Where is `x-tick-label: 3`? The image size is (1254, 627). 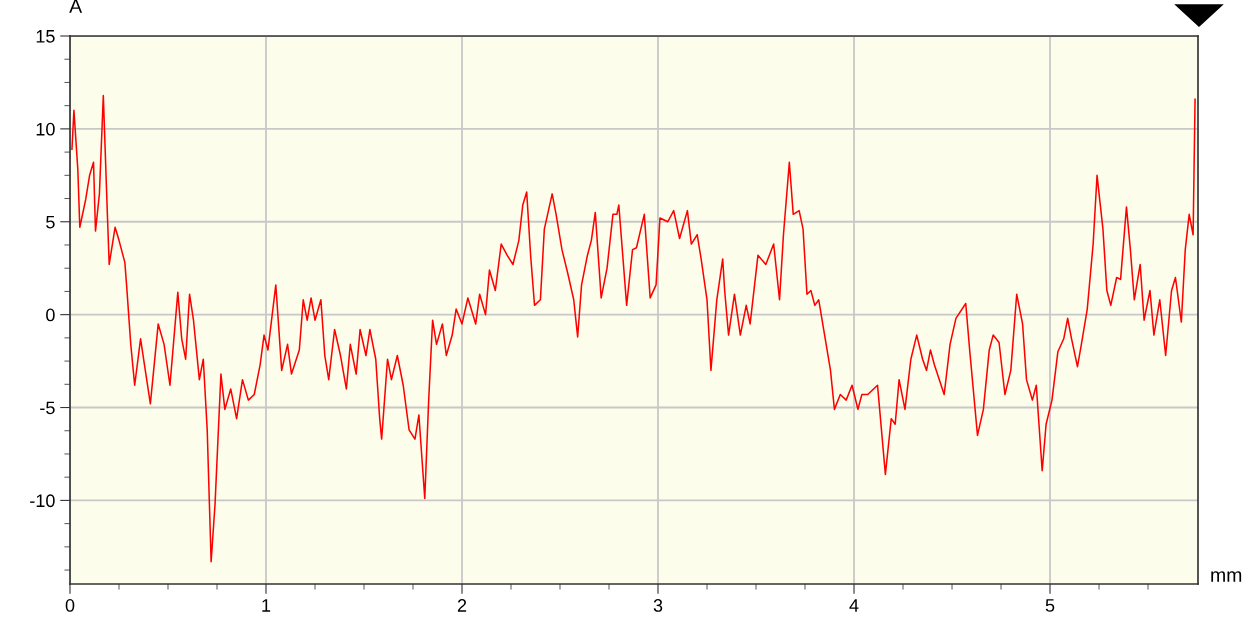
x-tick-label: 3 is located at coordinates (658, 605).